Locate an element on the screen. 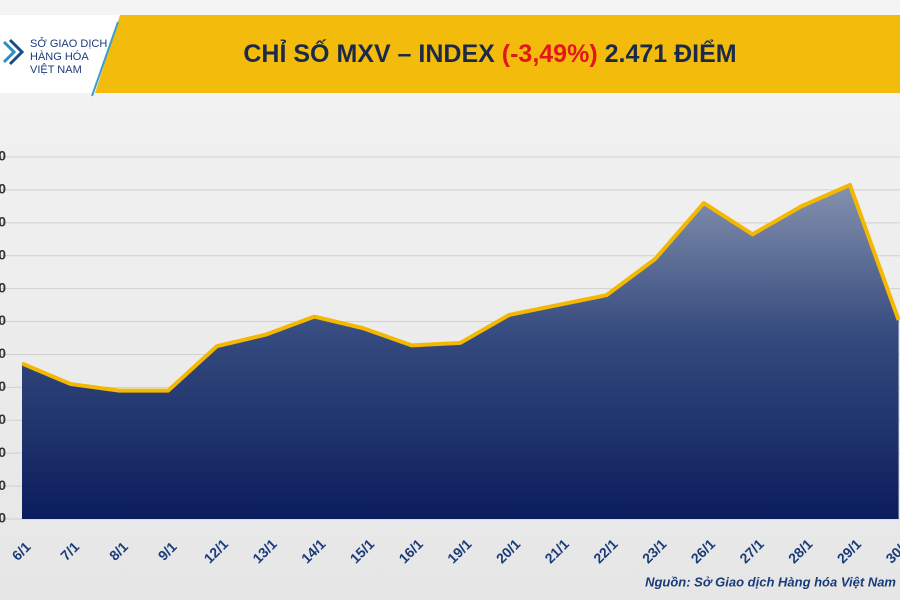  logo-accent is located at coordinates (105, 59).